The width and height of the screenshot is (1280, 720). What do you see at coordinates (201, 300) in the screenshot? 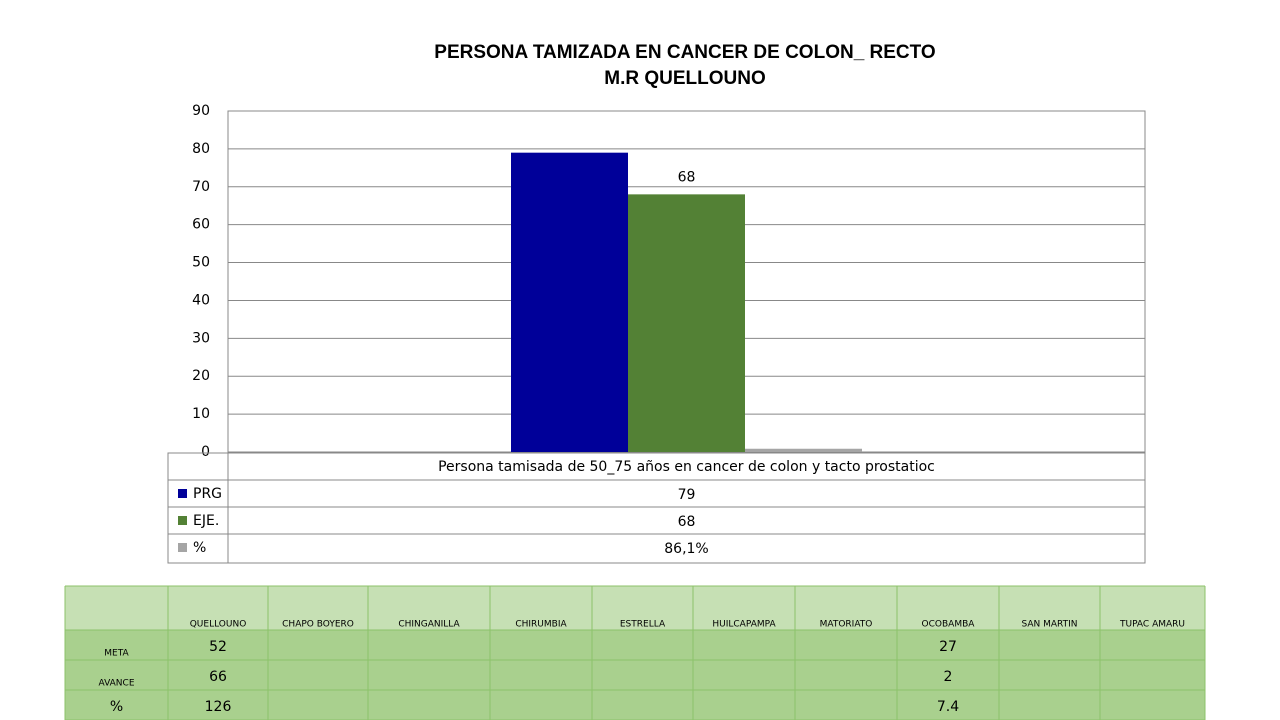
I see `y-tick-label: 40` at bounding box center [201, 300].